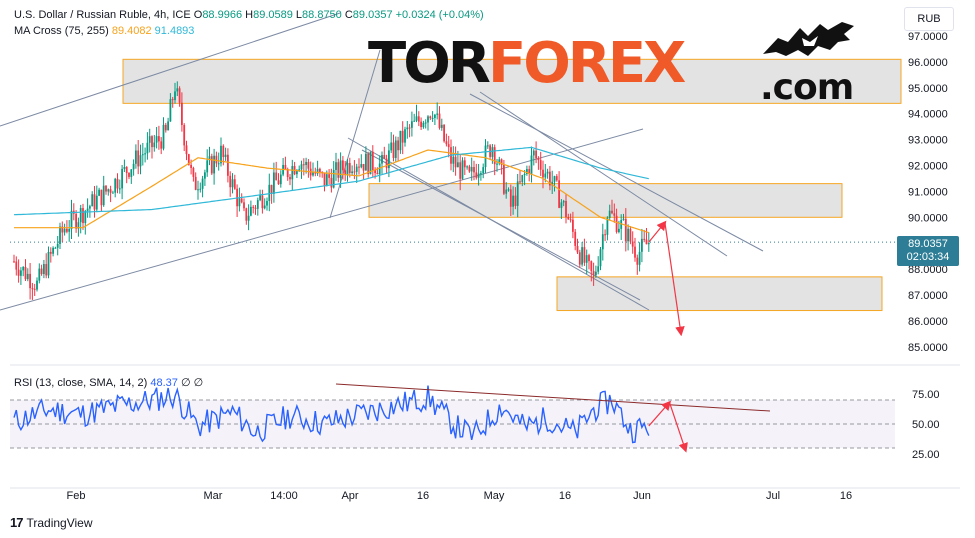 The width and height of the screenshot is (975, 538). Describe the element at coordinates (929, 19) in the screenshot. I see `currency-button: RUB` at that location.